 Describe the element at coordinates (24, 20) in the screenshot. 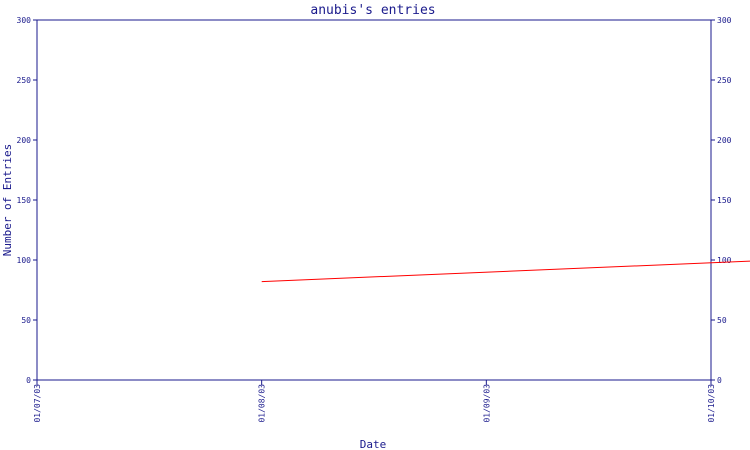

I see `y-tick-label-left: 300` at that location.